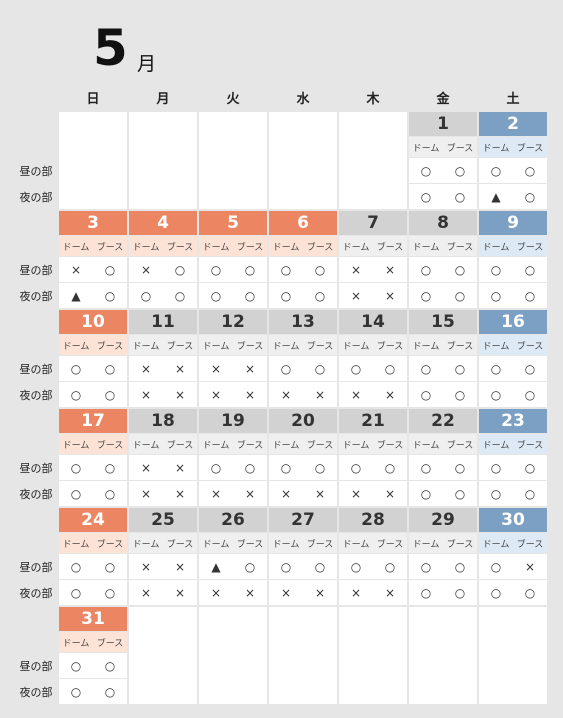 The image size is (563, 718). What do you see at coordinates (373, 223) in the screenshot?
I see `date-cell: 7` at bounding box center [373, 223].